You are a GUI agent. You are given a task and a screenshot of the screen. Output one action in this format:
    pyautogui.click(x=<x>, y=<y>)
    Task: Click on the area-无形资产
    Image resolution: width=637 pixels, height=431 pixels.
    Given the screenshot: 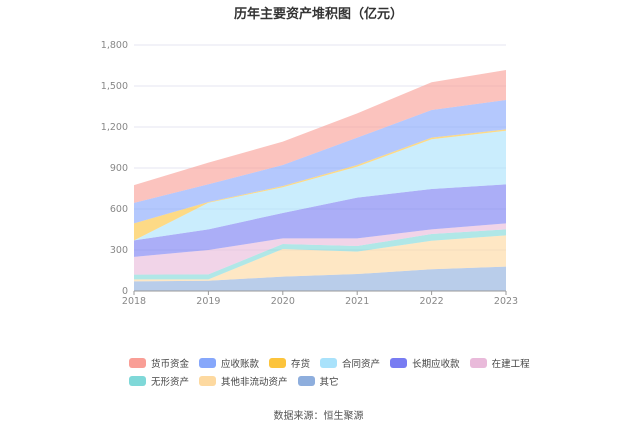 What is the action you would take?
    pyautogui.click(x=320, y=254)
    